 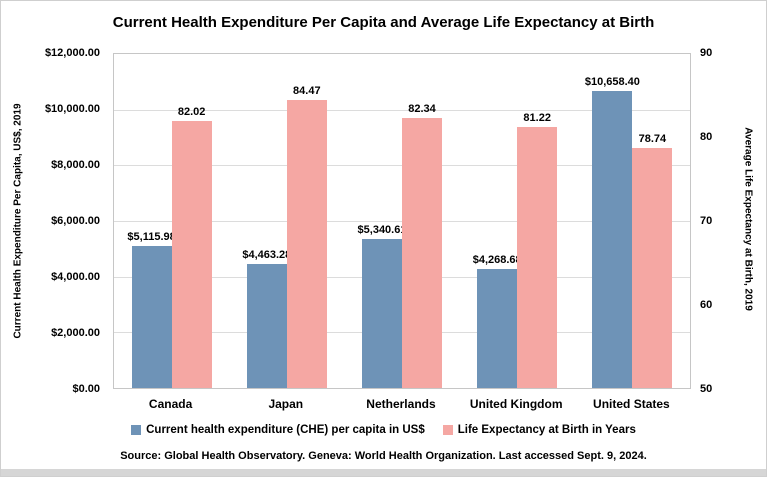 I want to click on right-axis-tick: 60, so click(x=706, y=305).